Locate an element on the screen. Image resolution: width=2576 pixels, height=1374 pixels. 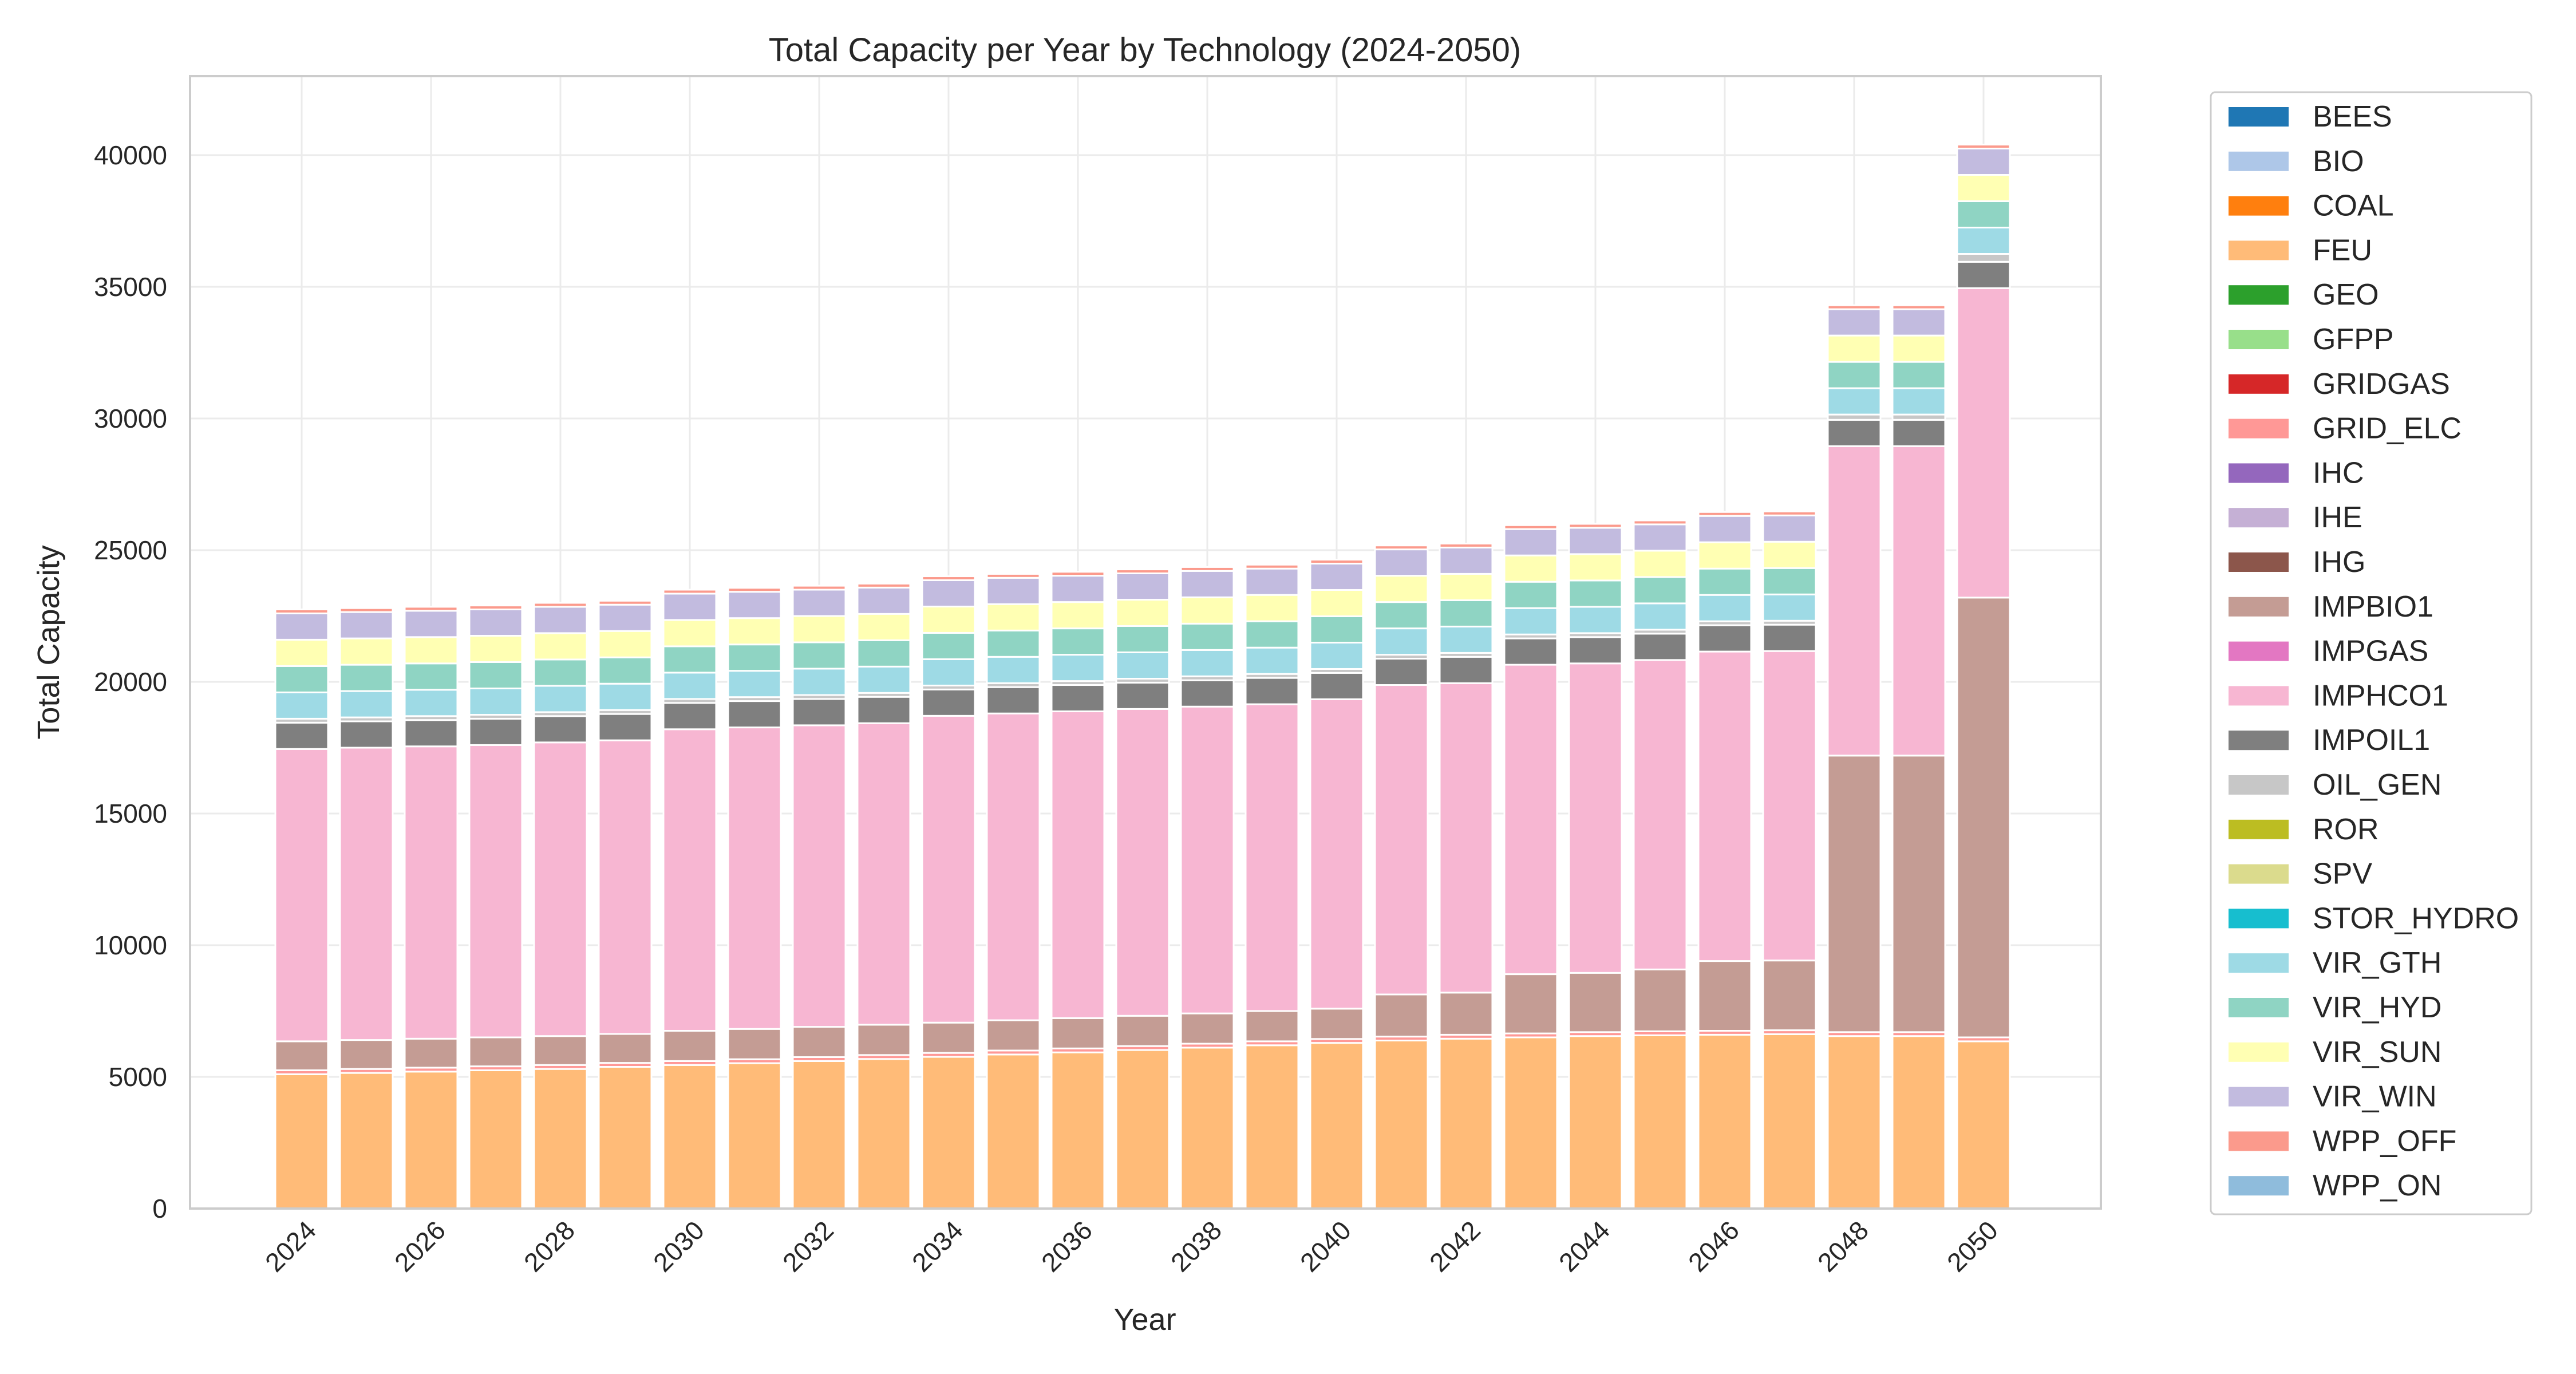
legend-label-vir-win: VIR_WIN is located at coordinates (2375, 1097).